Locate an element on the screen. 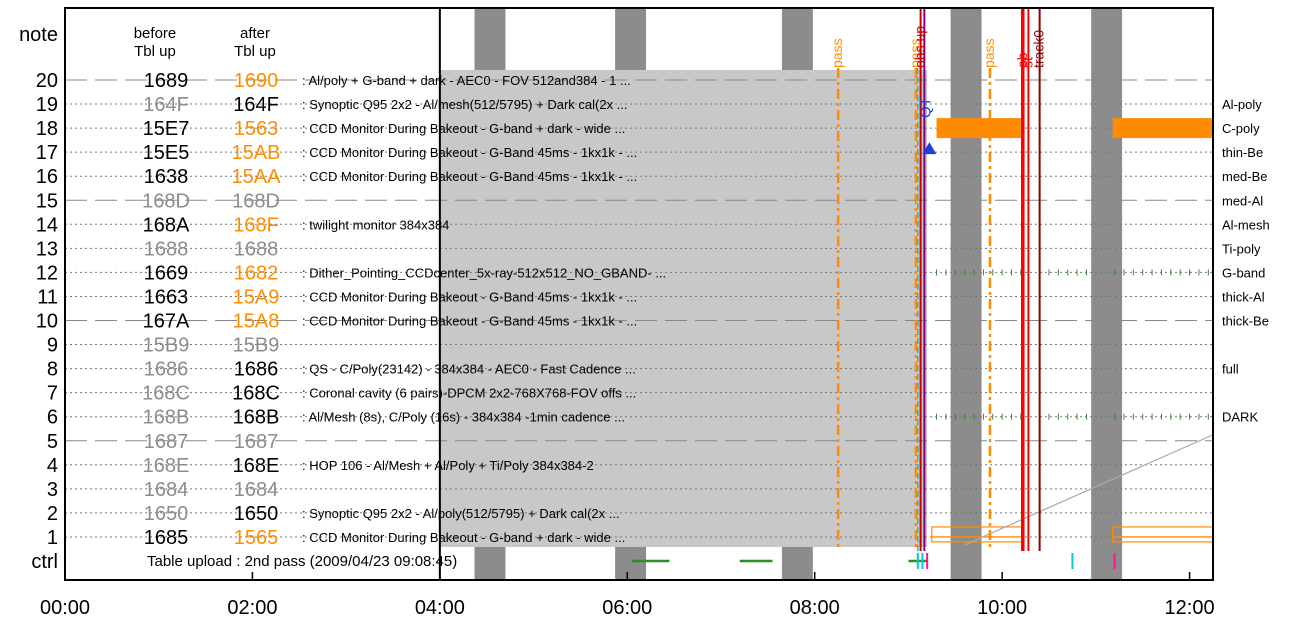 This screenshot has width=1293, height=625. right-label-14: Al-mesh is located at coordinates (1246, 224).